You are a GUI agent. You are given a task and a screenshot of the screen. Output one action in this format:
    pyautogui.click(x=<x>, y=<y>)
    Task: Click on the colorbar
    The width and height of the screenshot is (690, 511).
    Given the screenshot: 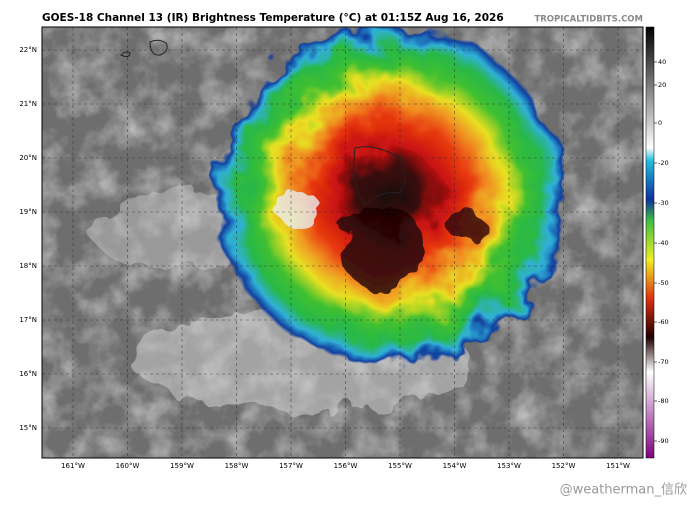 What is the action you would take?
    pyautogui.click(x=650, y=242)
    